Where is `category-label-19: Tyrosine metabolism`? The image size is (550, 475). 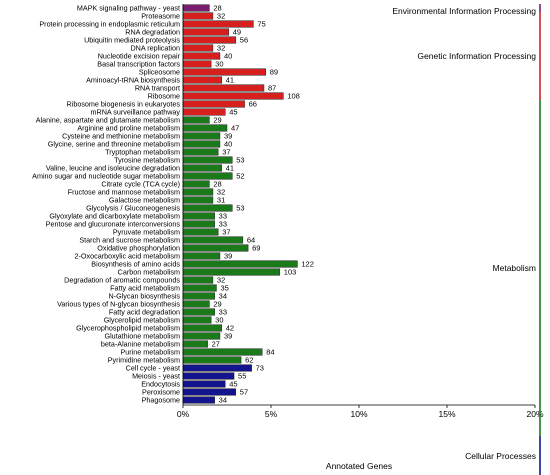
category-label-19: Tyrosine metabolism is located at coordinates (147, 160).